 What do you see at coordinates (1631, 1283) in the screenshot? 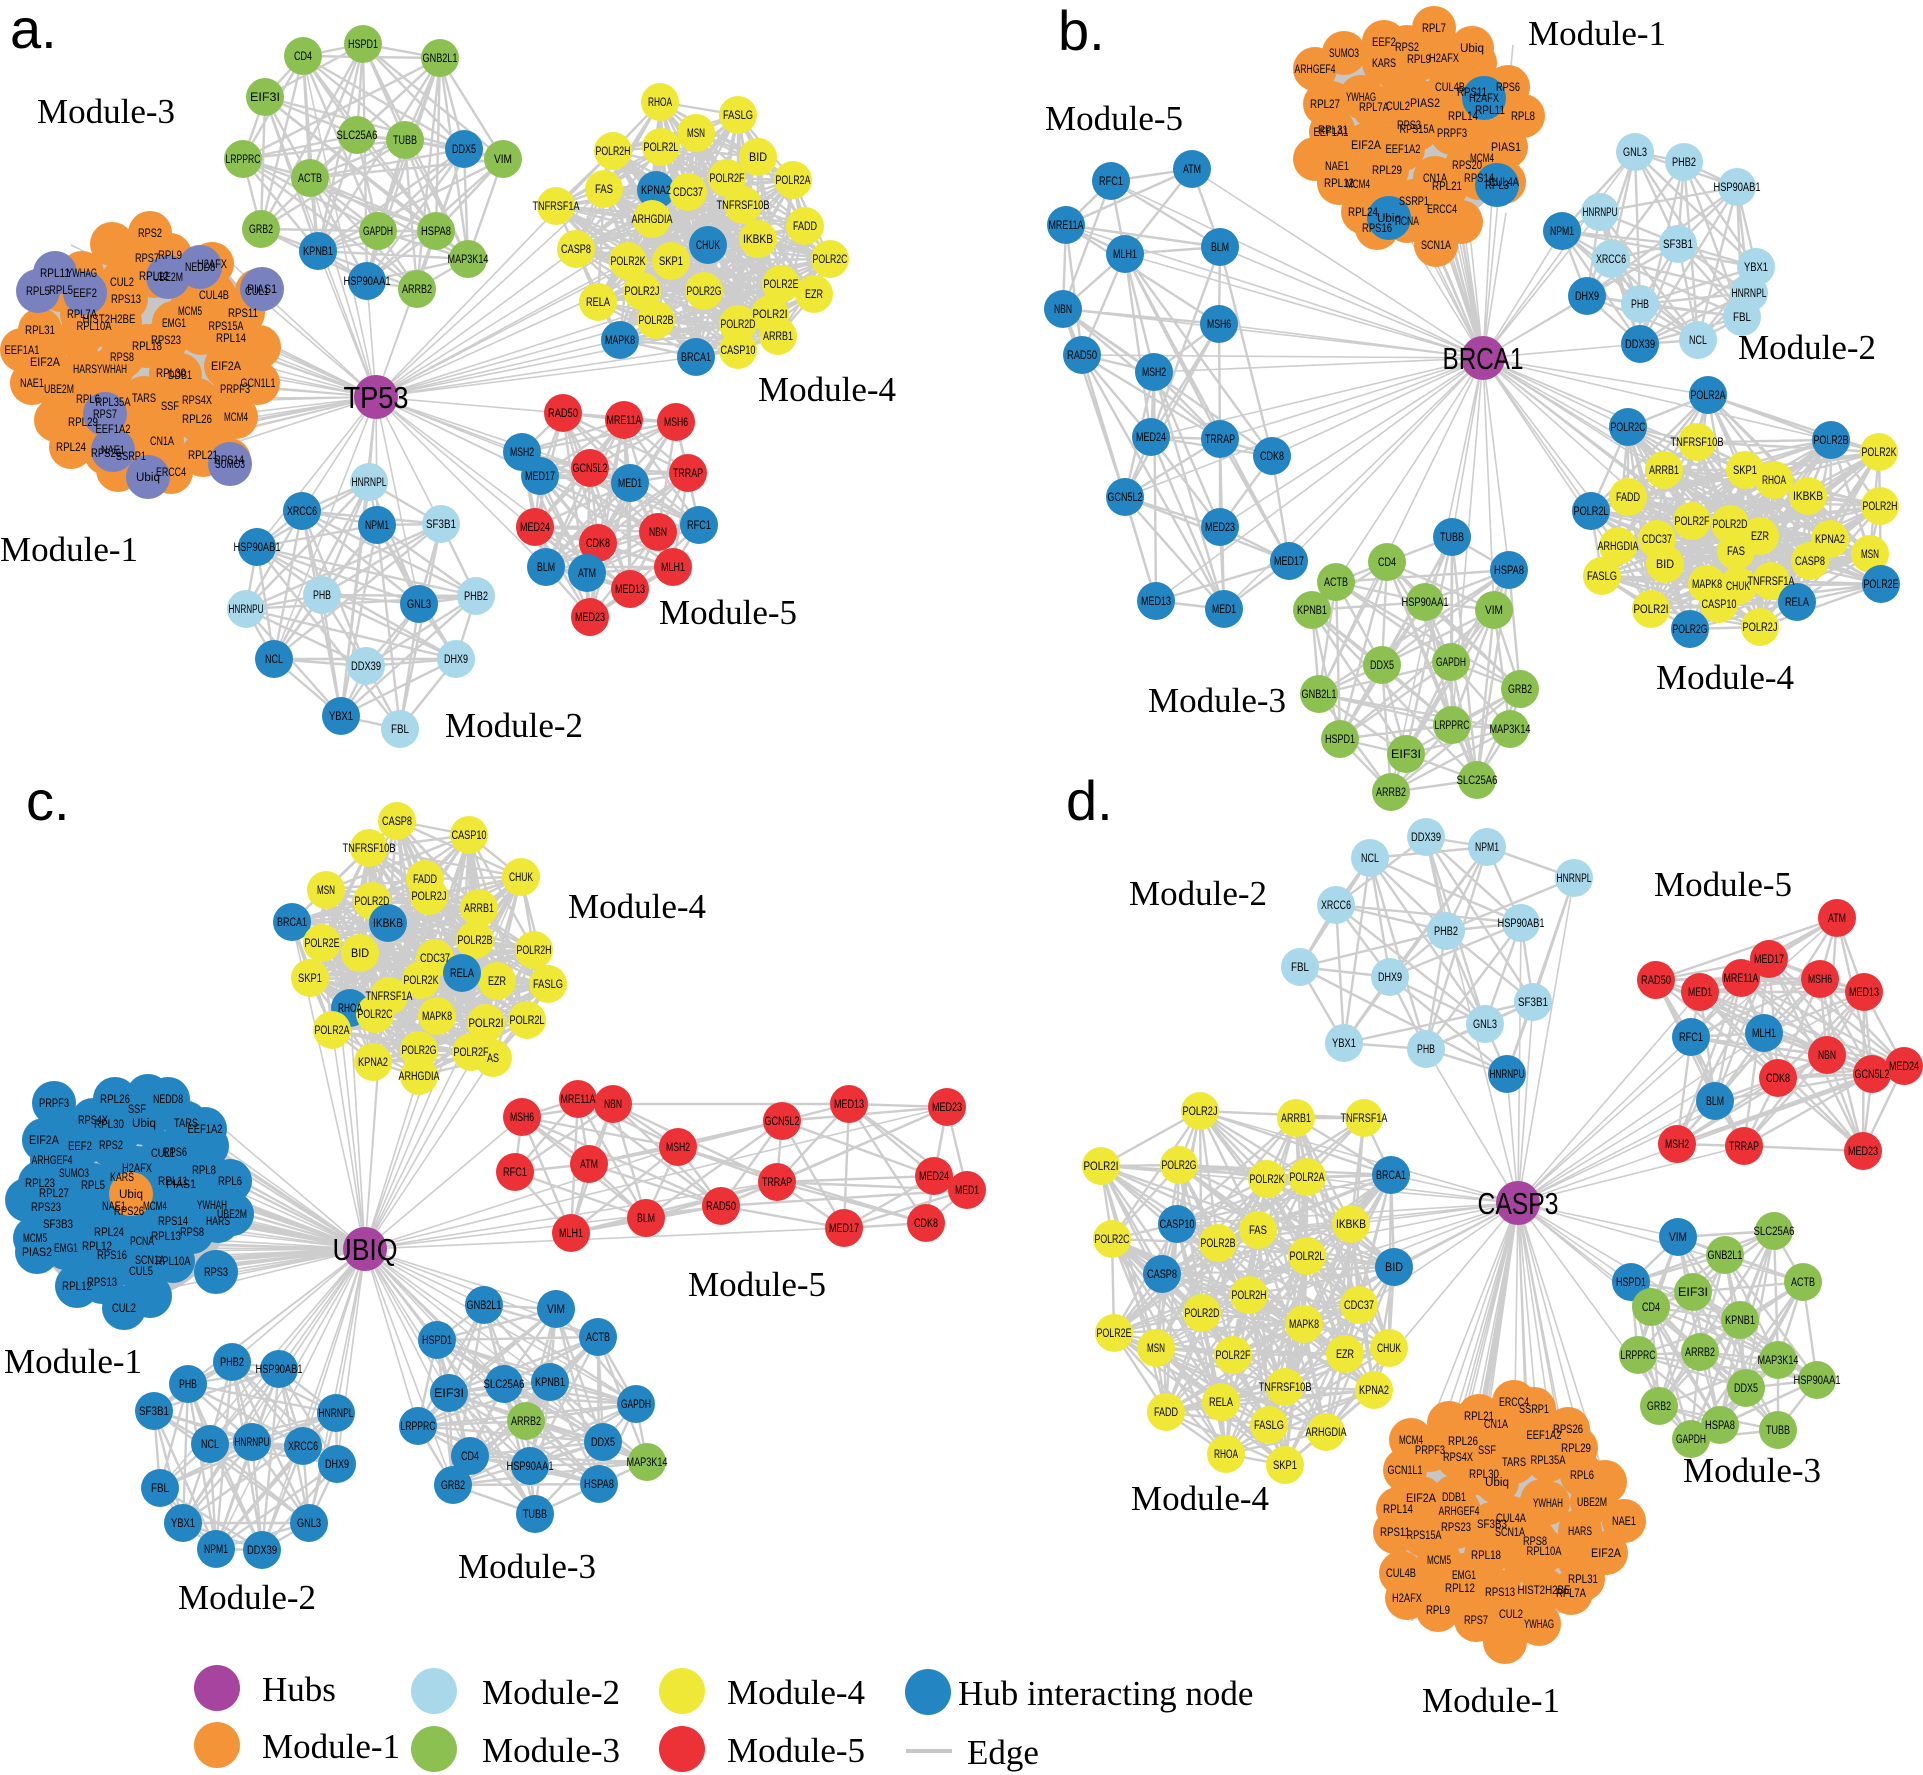
I see `svg-text: HSPD1` at bounding box center [1631, 1283].